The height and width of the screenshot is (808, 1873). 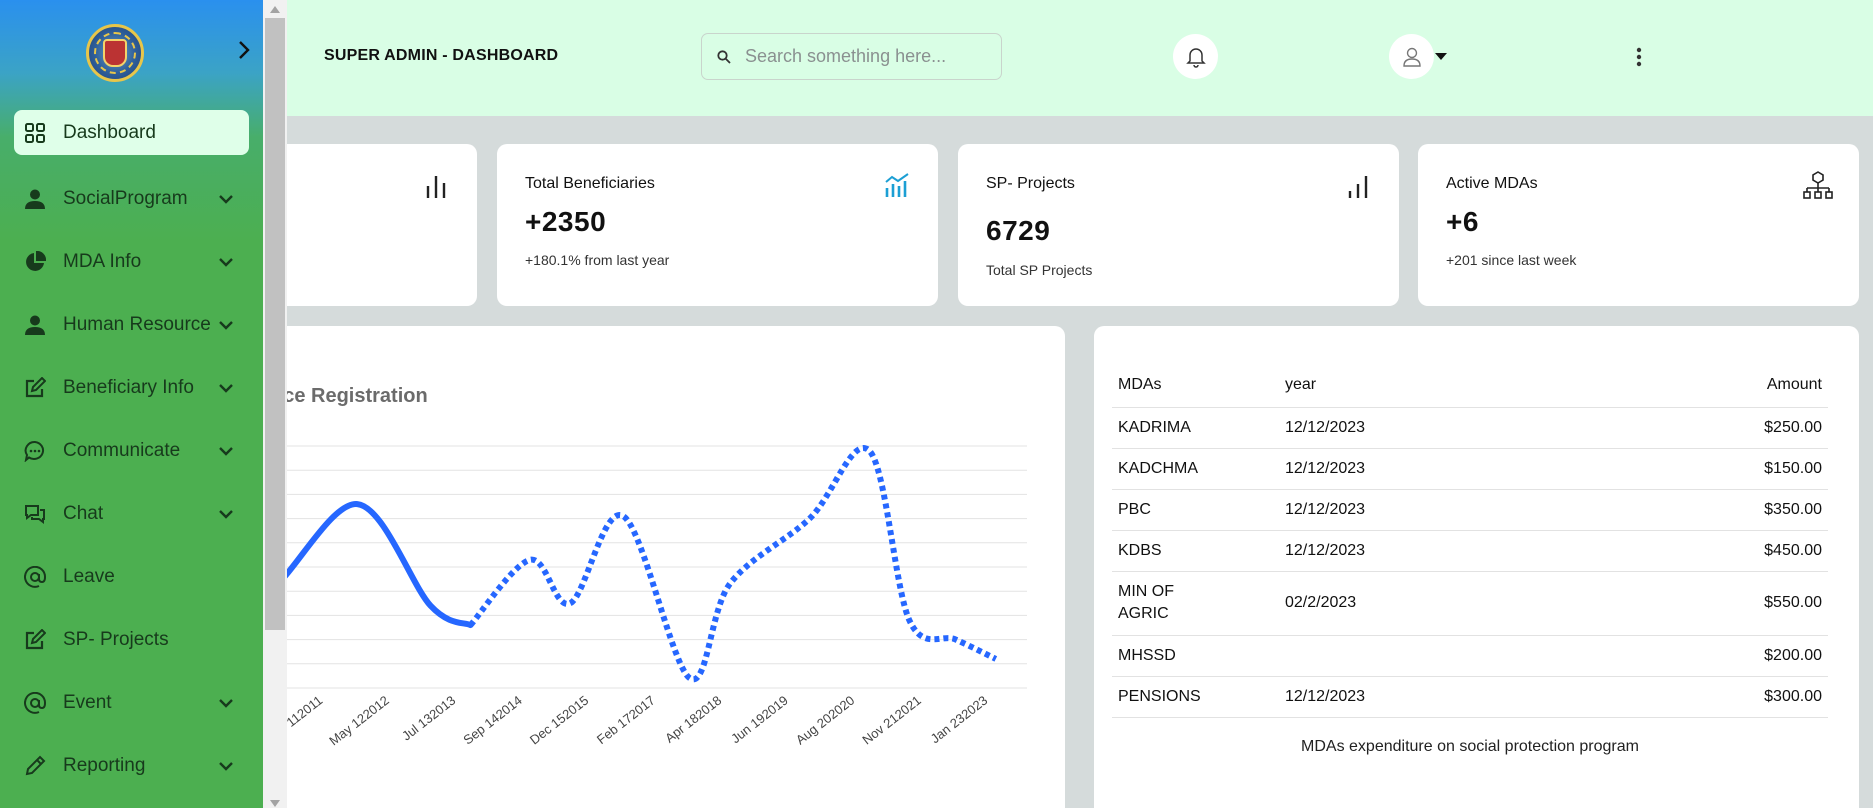 What do you see at coordinates (1703, 656) in the screenshot?
I see `cell-amount: $200.00` at bounding box center [1703, 656].